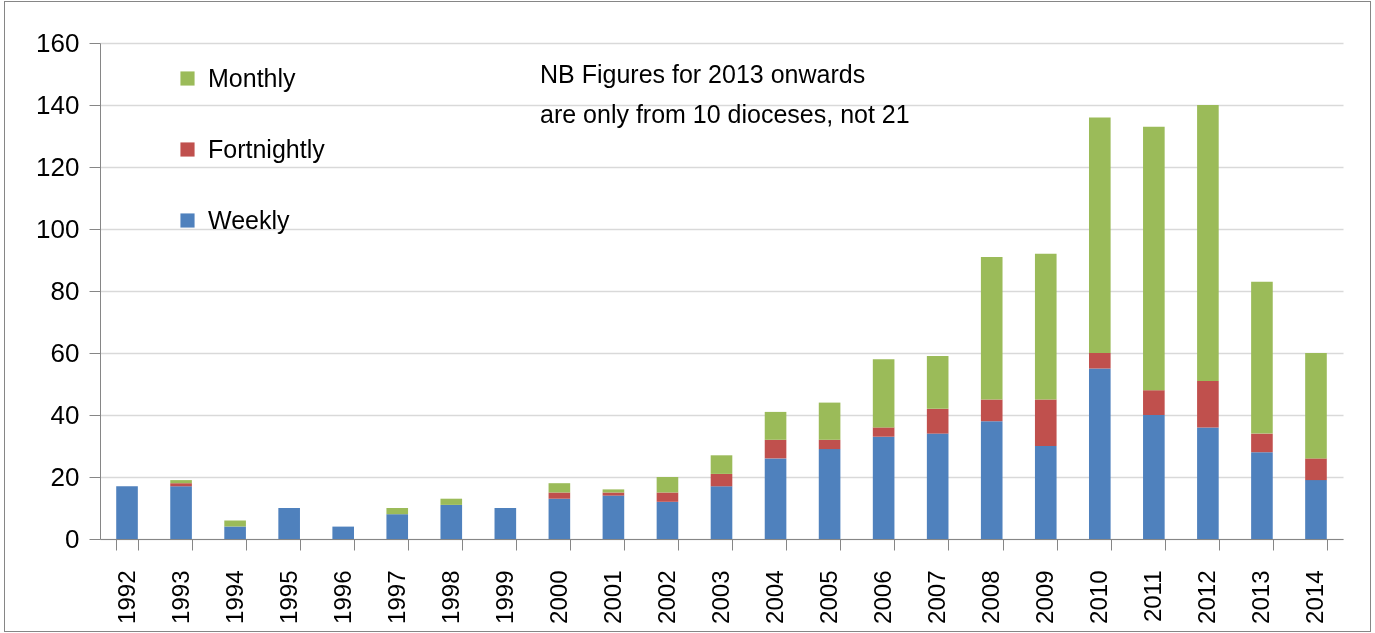 The width and height of the screenshot is (1375, 633). What do you see at coordinates (288, 597) in the screenshot?
I see `x-tick-label: 1995` at bounding box center [288, 597].